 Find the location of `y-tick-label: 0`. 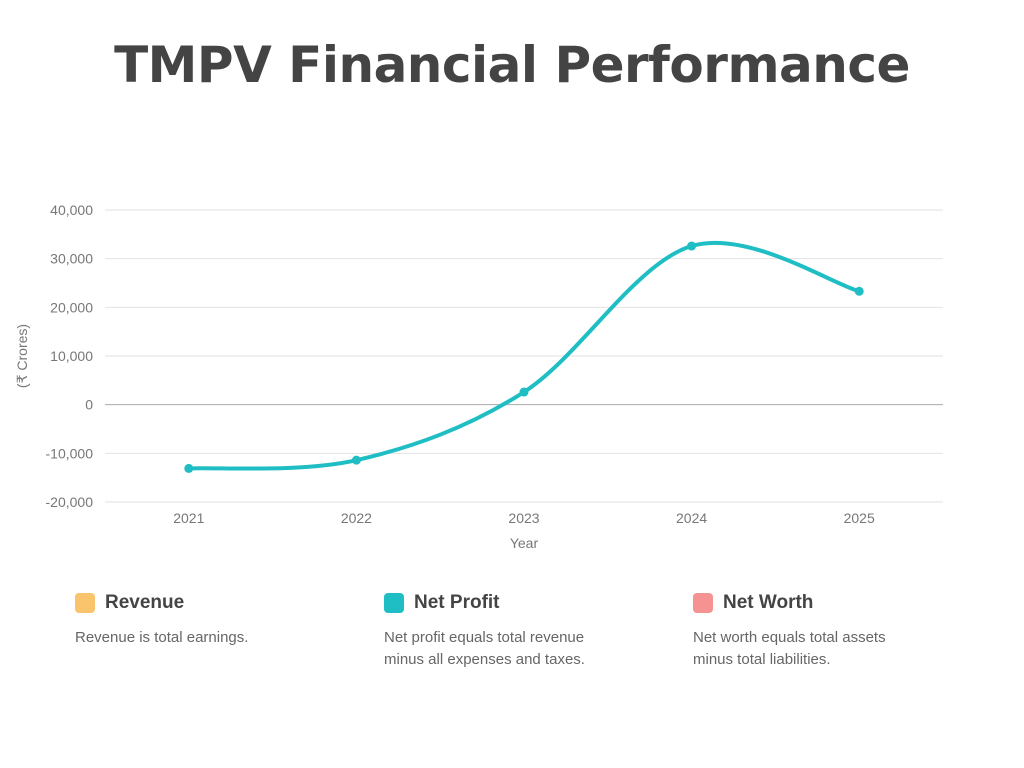

y-tick-label: 0 is located at coordinates (89, 405).